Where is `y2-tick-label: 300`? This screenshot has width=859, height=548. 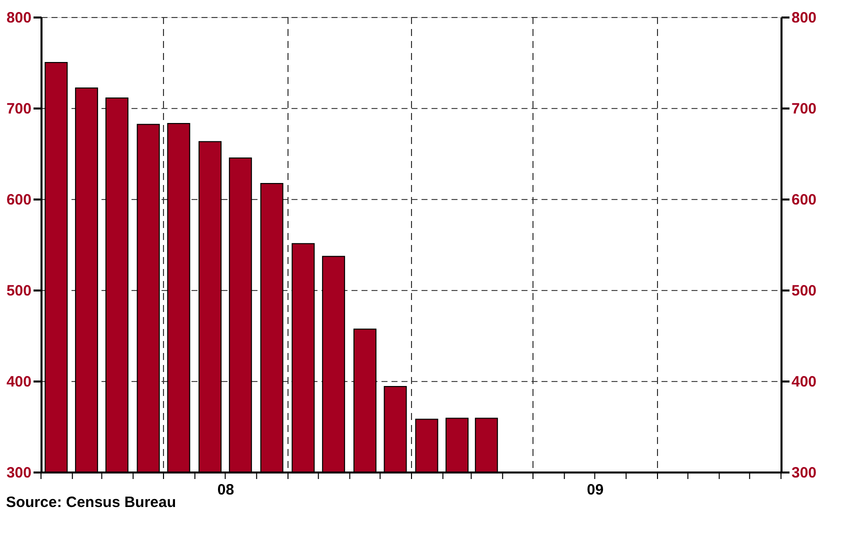 y2-tick-label: 300 is located at coordinates (804, 473).